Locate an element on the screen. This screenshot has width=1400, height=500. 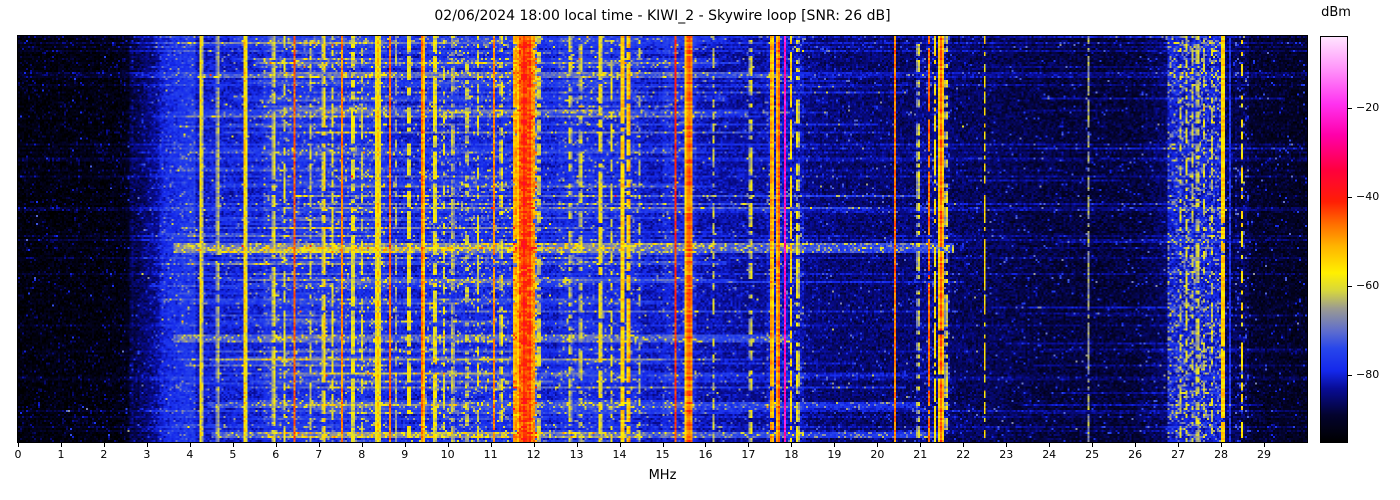
colorbar-tick-label: −80 is located at coordinates (1368, 375).